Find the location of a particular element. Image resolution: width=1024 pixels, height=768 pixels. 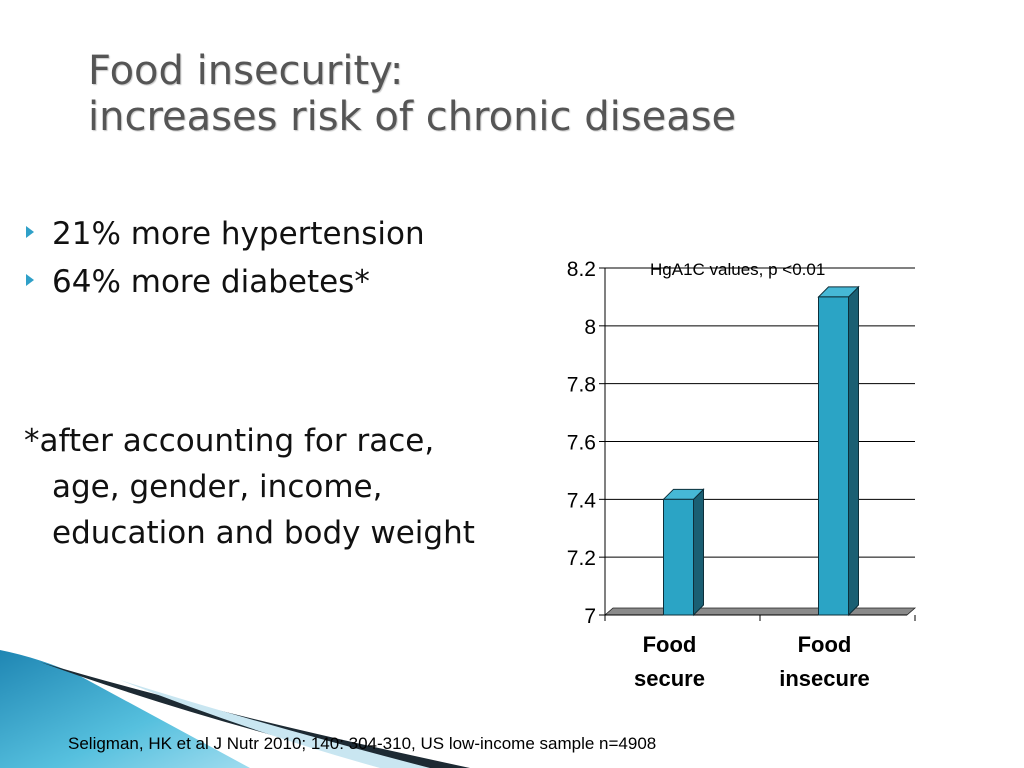

bullet-text: 64% more diabetes* is located at coordinates (211, 282).